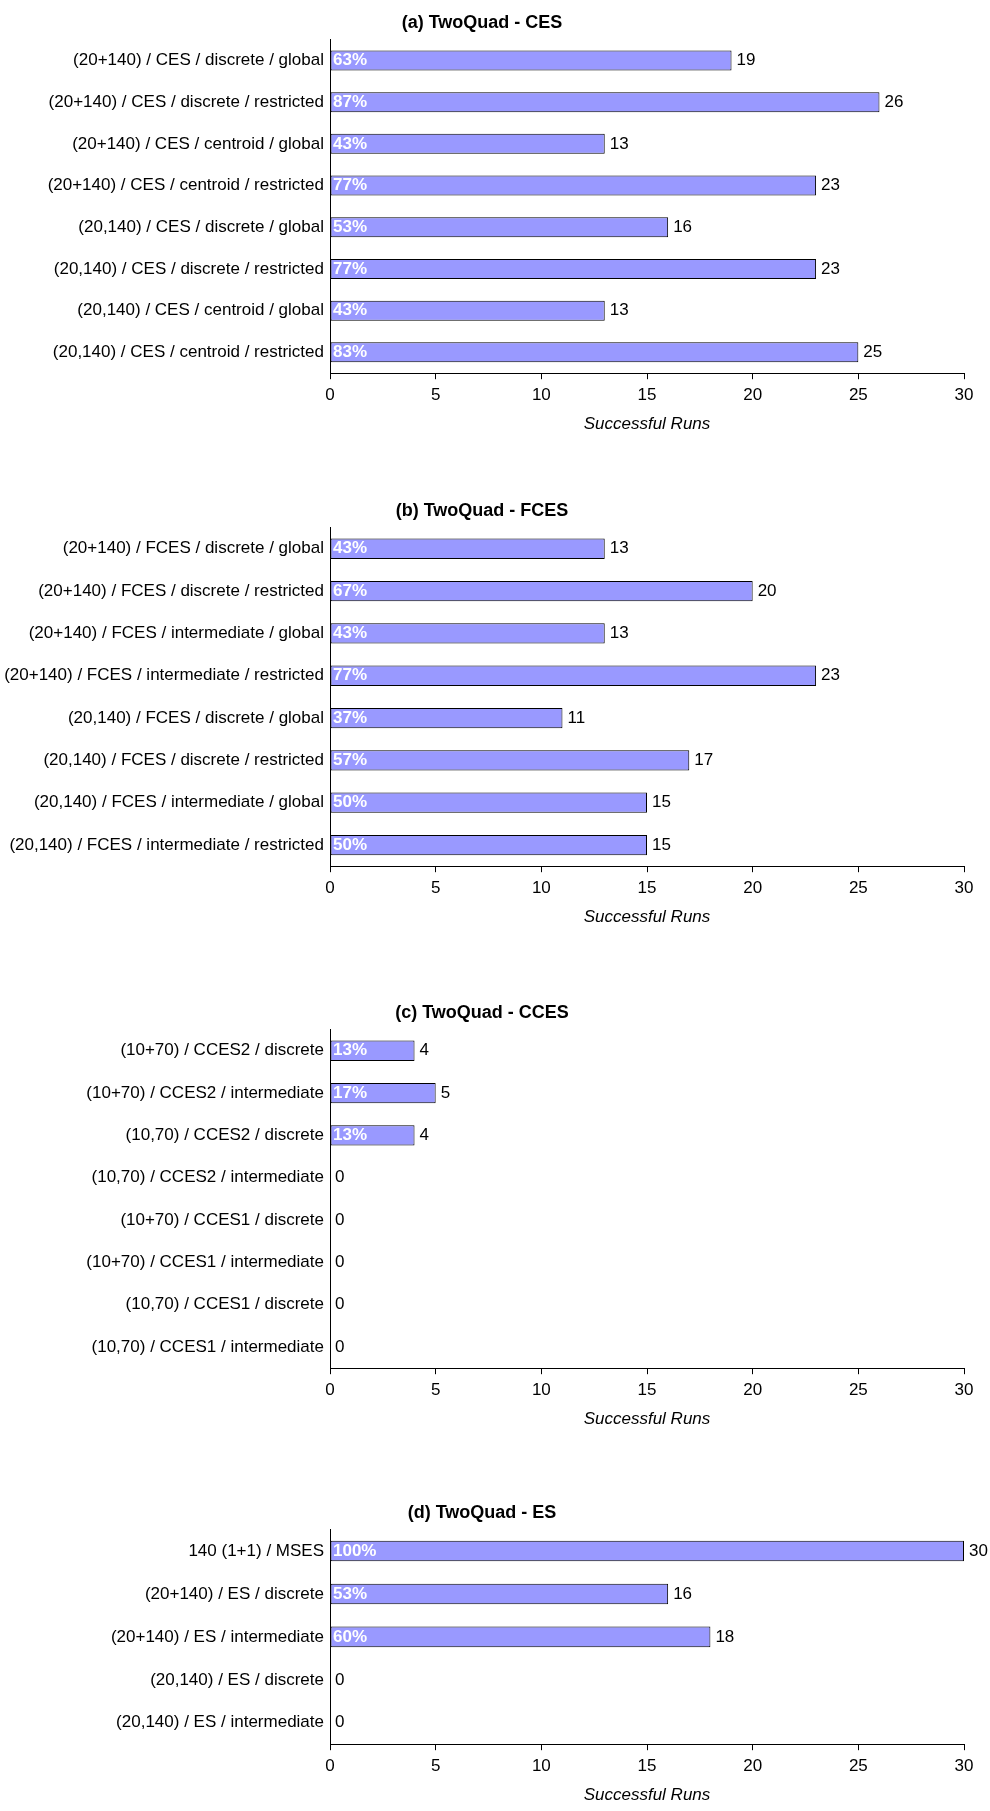 This screenshot has width=990, height=1811. What do you see at coordinates (200, 310) in the screenshot?
I see `y-tick-label: (20,140) / CES / centroid / global` at bounding box center [200, 310].